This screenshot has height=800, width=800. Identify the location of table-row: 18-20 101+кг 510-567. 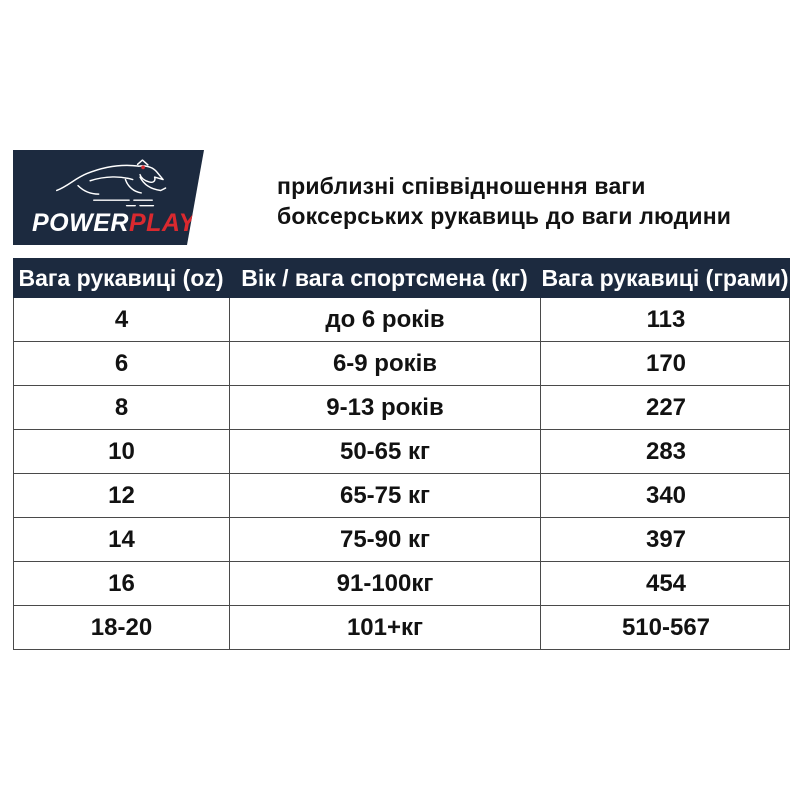
(401, 627).